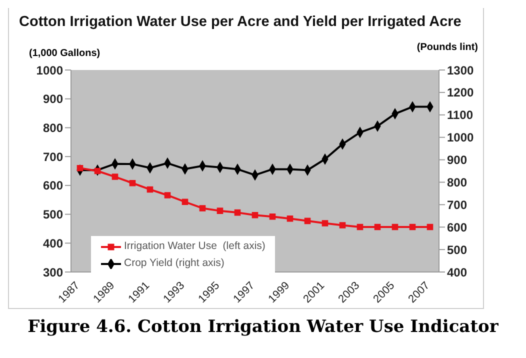 This screenshot has height=358, width=526. I want to click on y2-tick-label: 700, so click(457, 205).